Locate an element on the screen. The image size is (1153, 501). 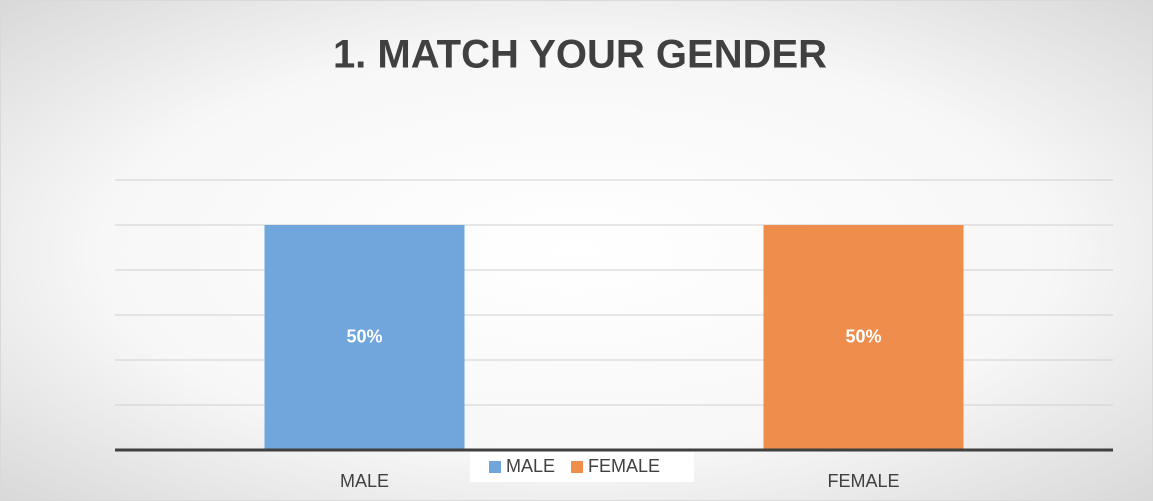
chart-title: 1. MATCH YOUR GENDER is located at coordinates (580, 55).